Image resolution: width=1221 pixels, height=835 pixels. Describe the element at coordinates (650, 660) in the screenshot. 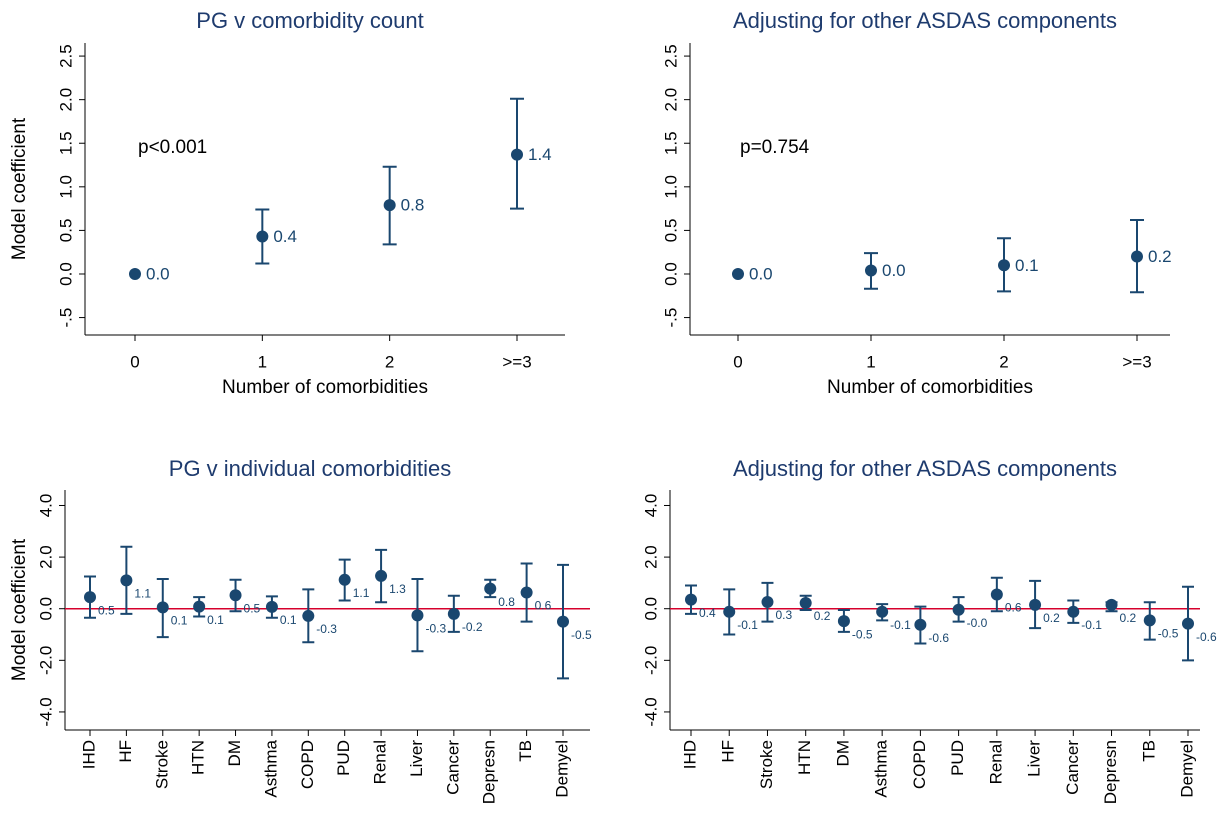

I see `y-tick-label: -2.0` at that location.